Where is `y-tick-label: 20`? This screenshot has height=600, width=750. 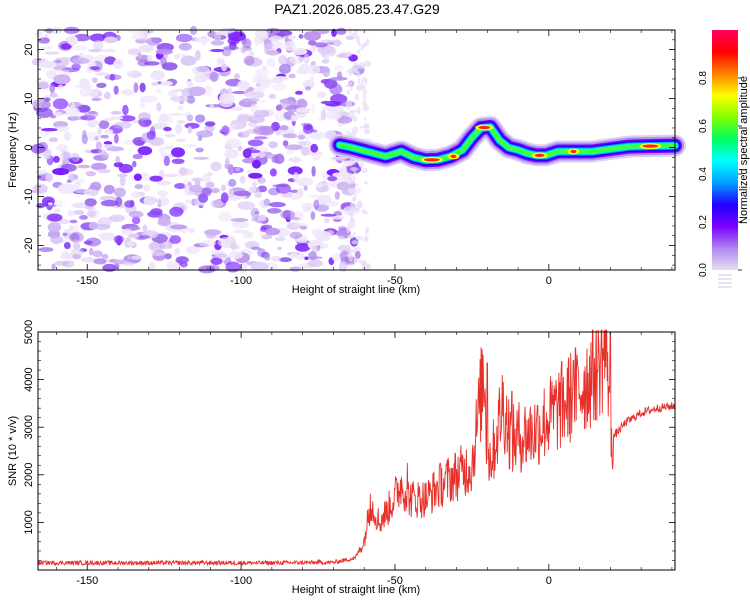
y-tick-label: 20 is located at coordinates (29, 49).